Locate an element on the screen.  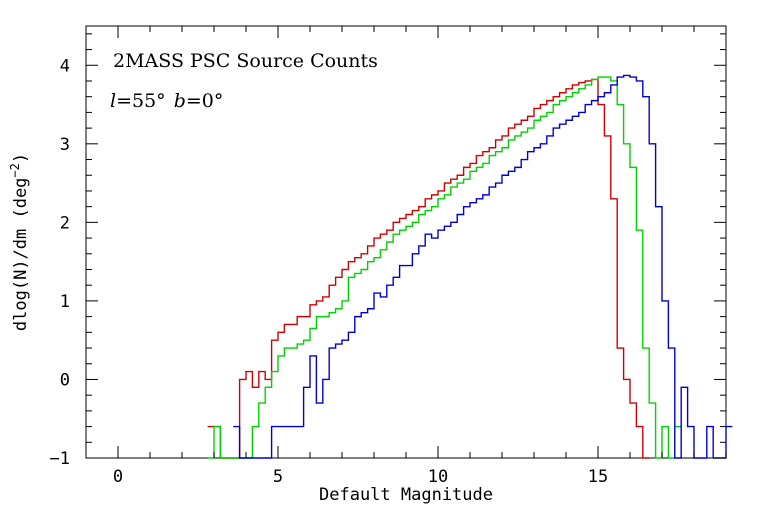
survey-annotation: 2MASS PSC Source Counts is located at coordinates (245, 61).